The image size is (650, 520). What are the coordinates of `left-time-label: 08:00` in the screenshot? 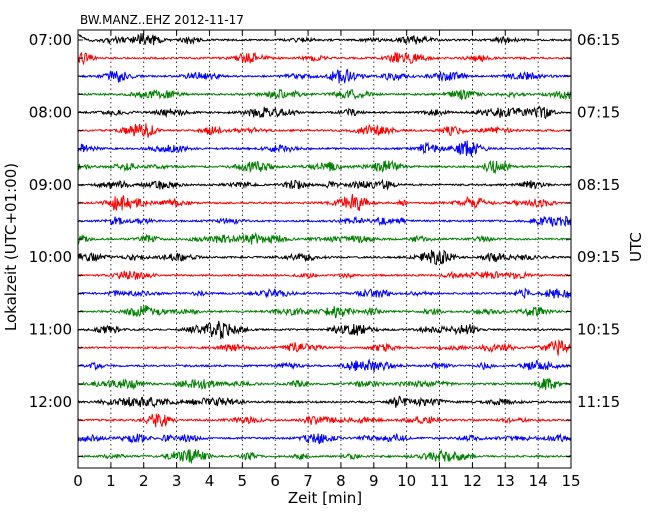 It's located at (50, 112).